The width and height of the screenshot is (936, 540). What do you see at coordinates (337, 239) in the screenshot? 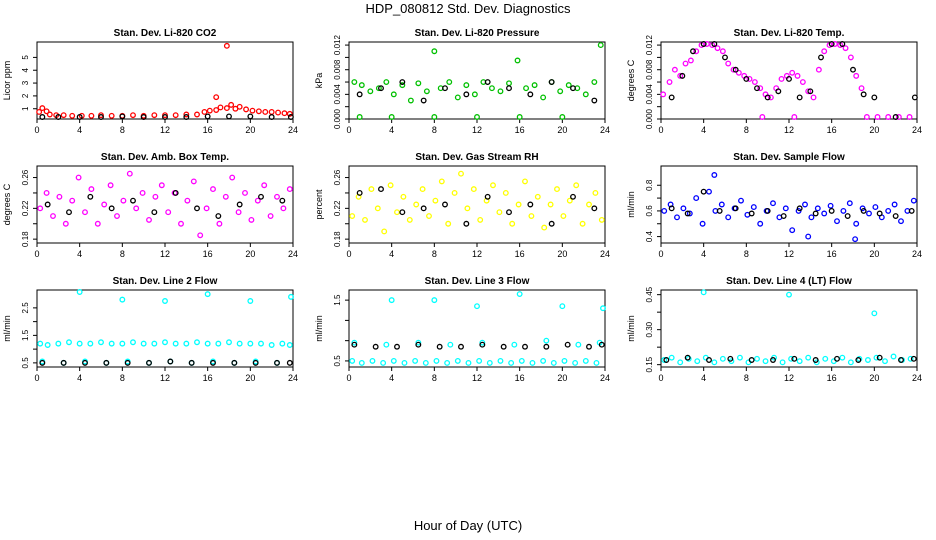
I see `y-tick-label: 0.18` at bounding box center [337, 239].